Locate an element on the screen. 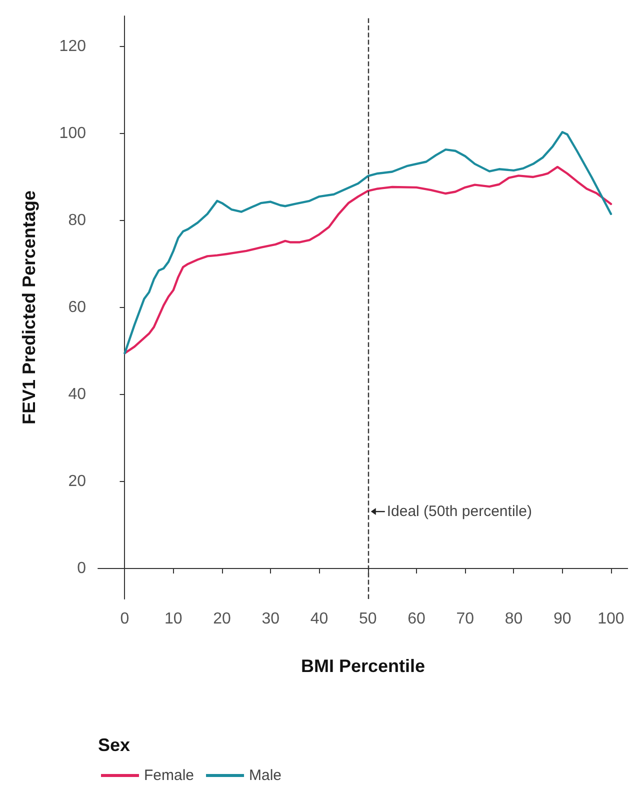 The width and height of the screenshot is (636, 807). x-tick-label: 100 is located at coordinates (611, 619).